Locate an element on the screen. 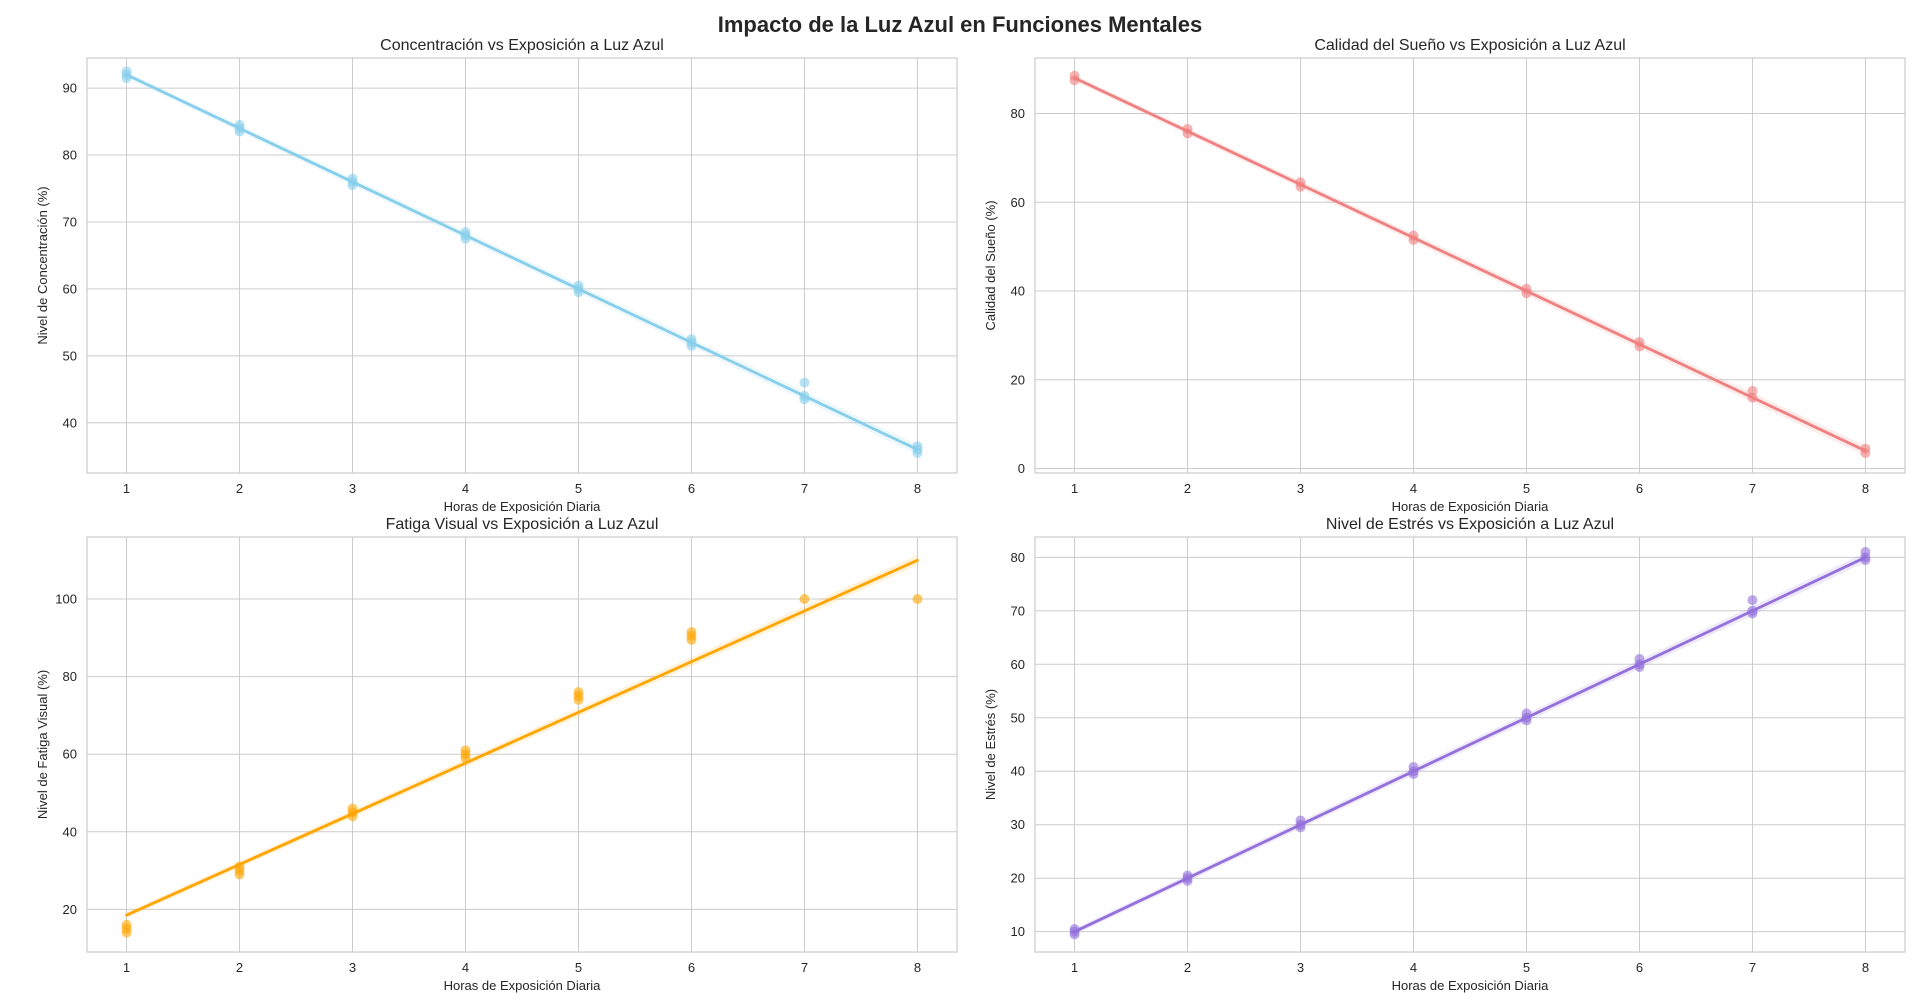 The image size is (1920, 999). stress-level-x-tick-label: 2 is located at coordinates (1187, 967).